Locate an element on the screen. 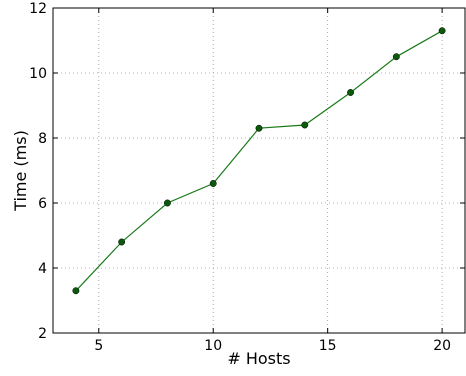 This screenshot has height=376, width=466. y-axis-label: Time (ms) is located at coordinates (20, 171).